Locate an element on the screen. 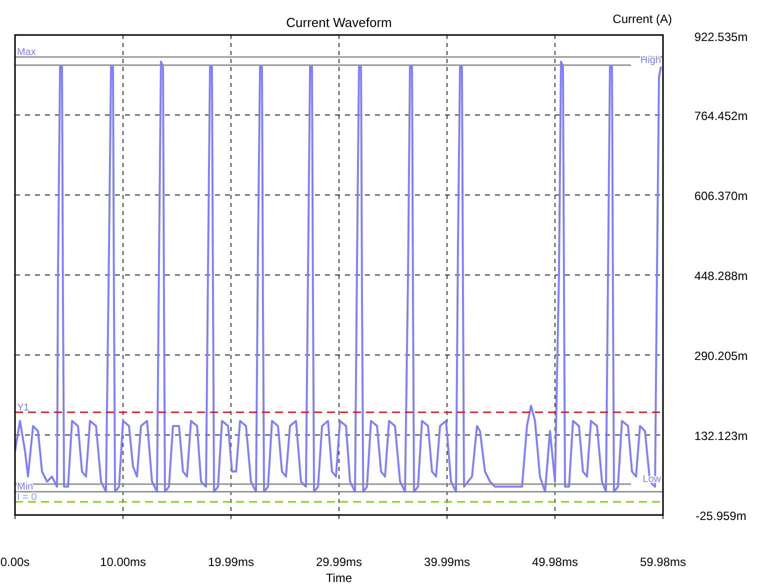 This screenshot has height=585, width=773. y-tick-label: 764.452m is located at coordinates (721, 116).